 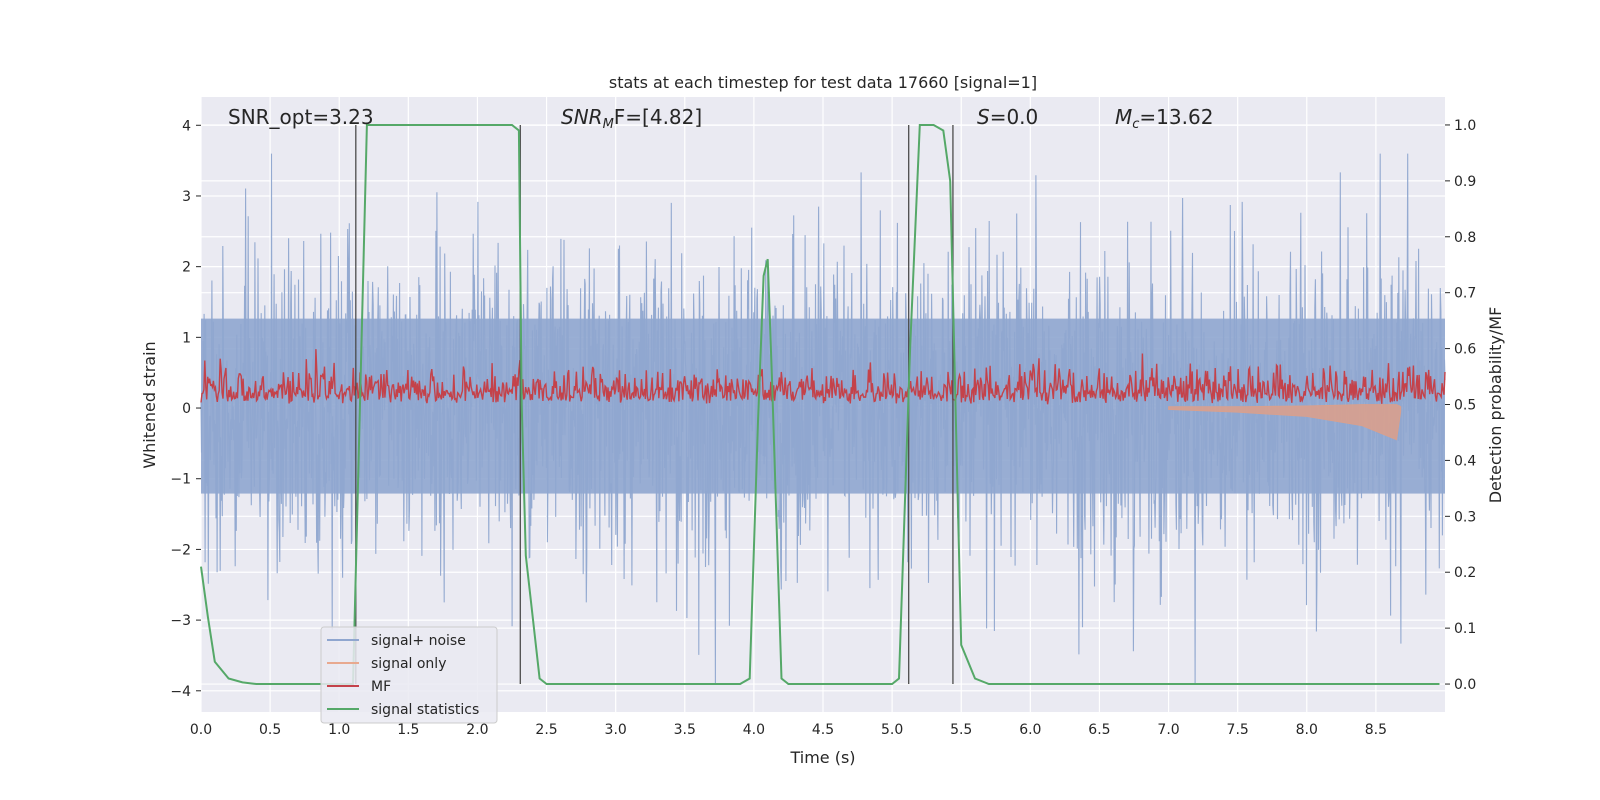 What do you see at coordinates (1465, 629) in the screenshot?
I see `y-right-tick-label: 0.1` at bounding box center [1465, 629].